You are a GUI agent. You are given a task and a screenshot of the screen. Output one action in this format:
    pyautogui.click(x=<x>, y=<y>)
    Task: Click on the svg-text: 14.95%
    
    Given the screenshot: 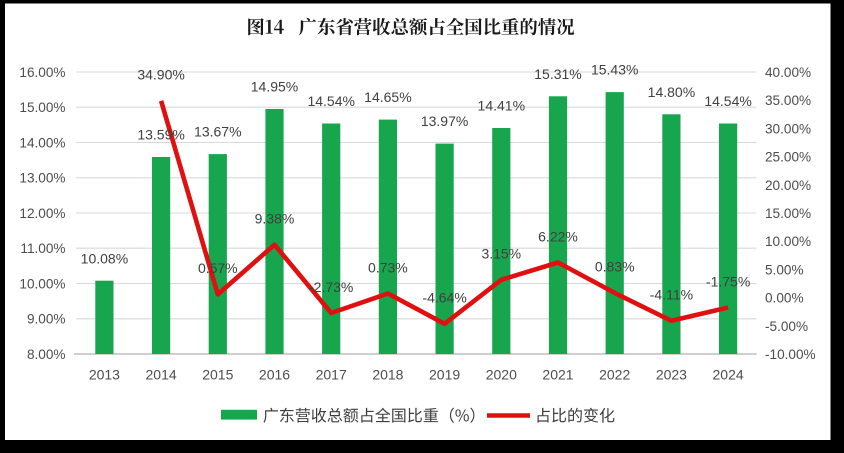 What is the action you would take?
    pyautogui.click(x=274, y=87)
    